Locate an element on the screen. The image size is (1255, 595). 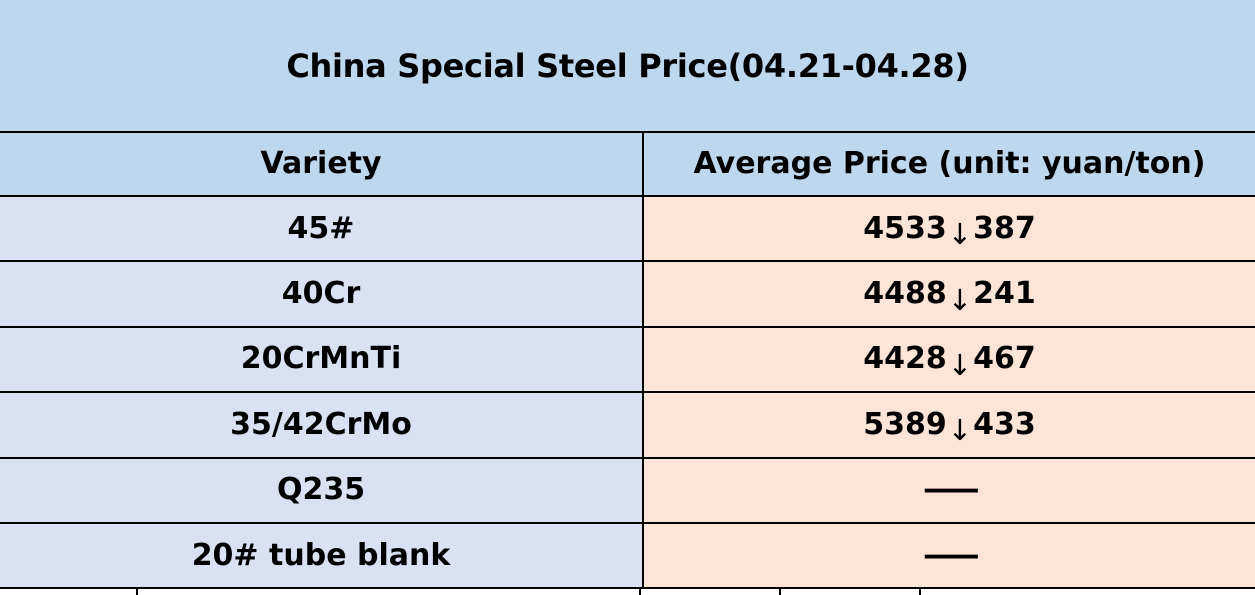
price-change: 467 is located at coordinates (1004, 359).